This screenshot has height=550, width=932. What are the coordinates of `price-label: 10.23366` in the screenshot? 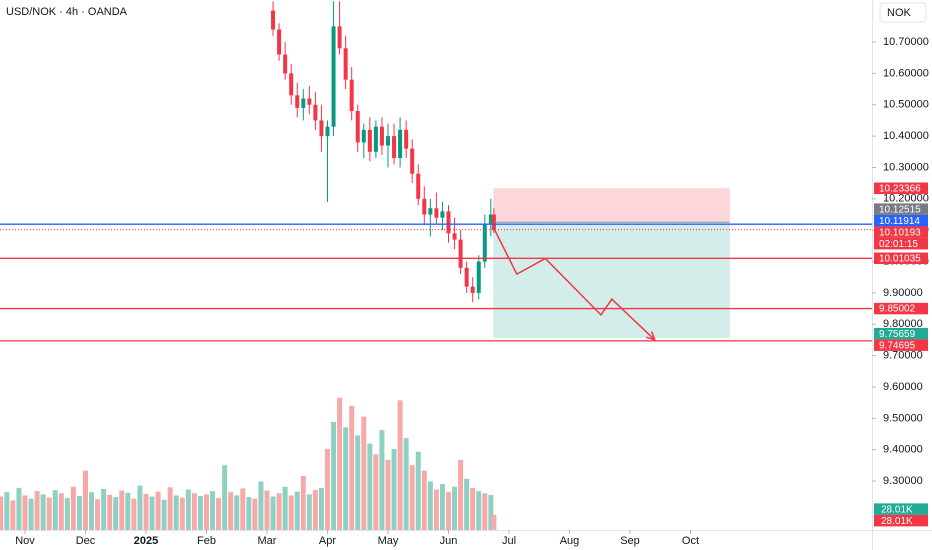 It's located at (900, 188).